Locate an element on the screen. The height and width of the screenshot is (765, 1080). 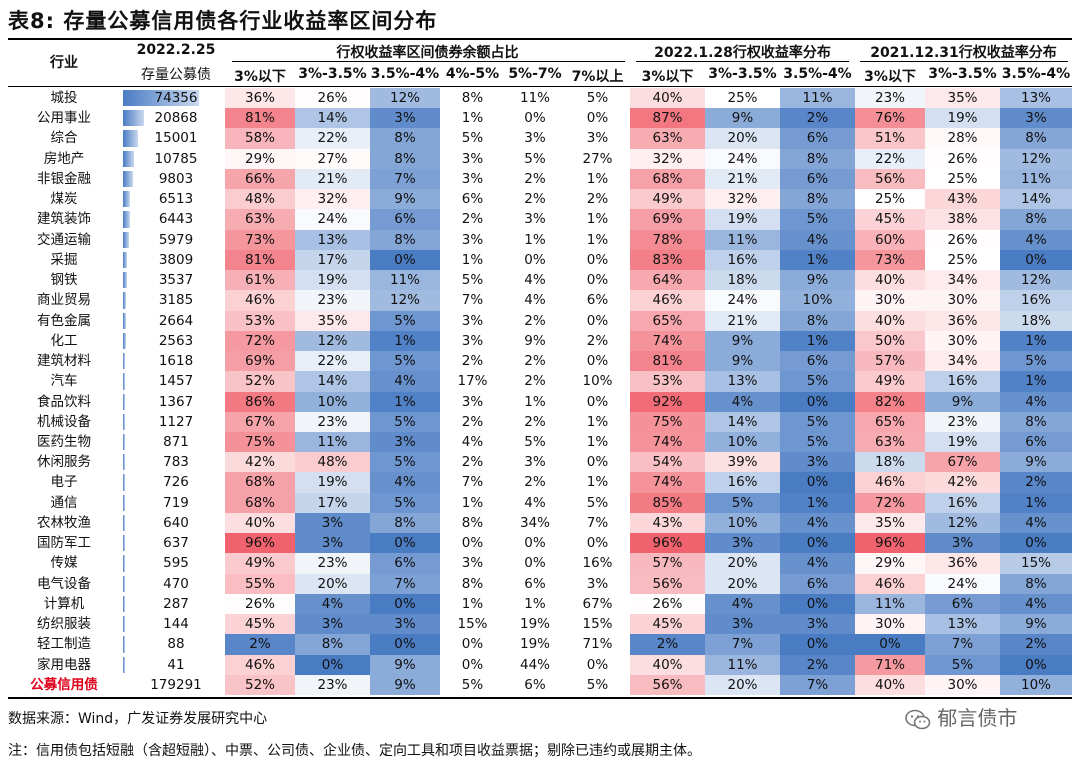
industry-name: 医药生物 is located at coordinates (64, 441).